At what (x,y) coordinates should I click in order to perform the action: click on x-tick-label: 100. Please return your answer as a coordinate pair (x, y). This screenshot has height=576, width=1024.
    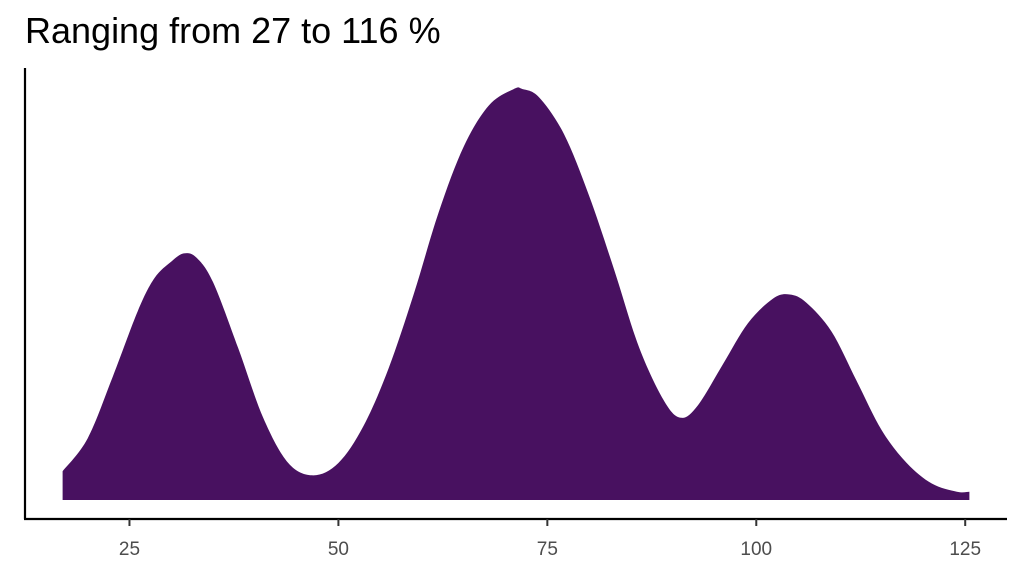
    Looking at the image, I should click on (756, 549).